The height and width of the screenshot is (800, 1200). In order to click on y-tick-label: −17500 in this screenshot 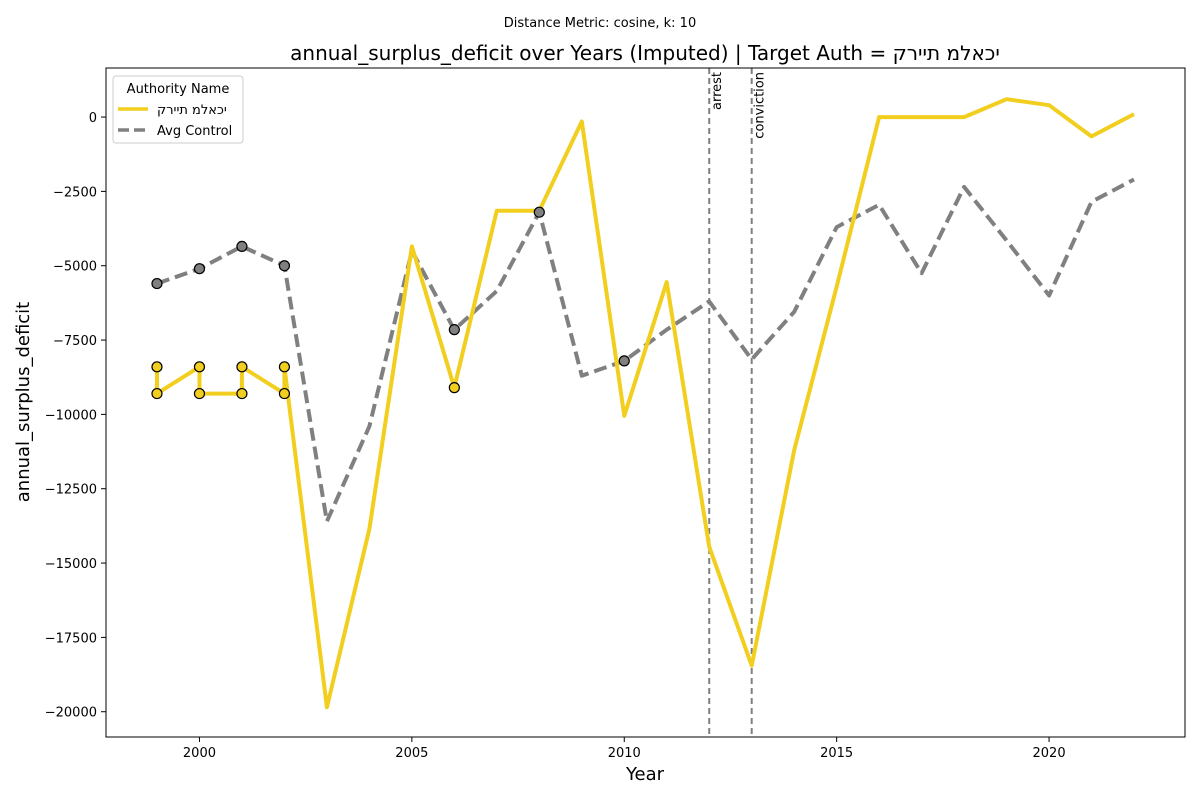, I will do `click(71, 638)`.